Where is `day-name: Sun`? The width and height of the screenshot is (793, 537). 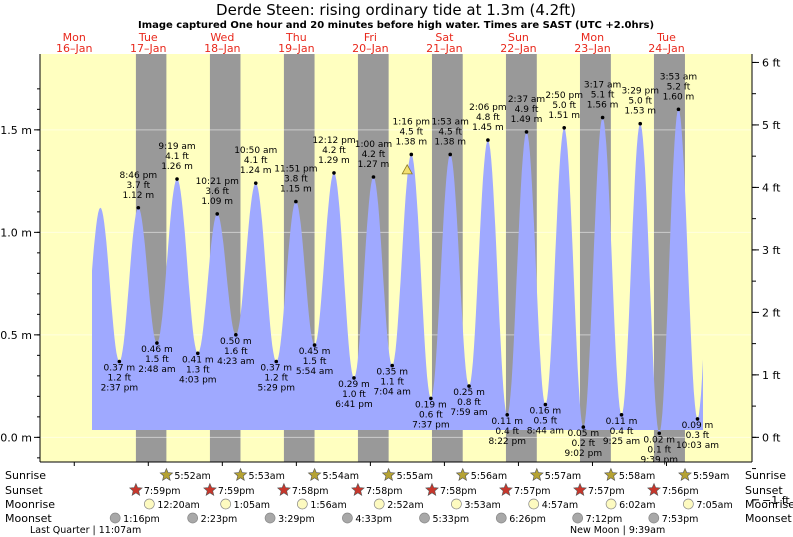
day-name: Sun is located at coordinates (518, 37).